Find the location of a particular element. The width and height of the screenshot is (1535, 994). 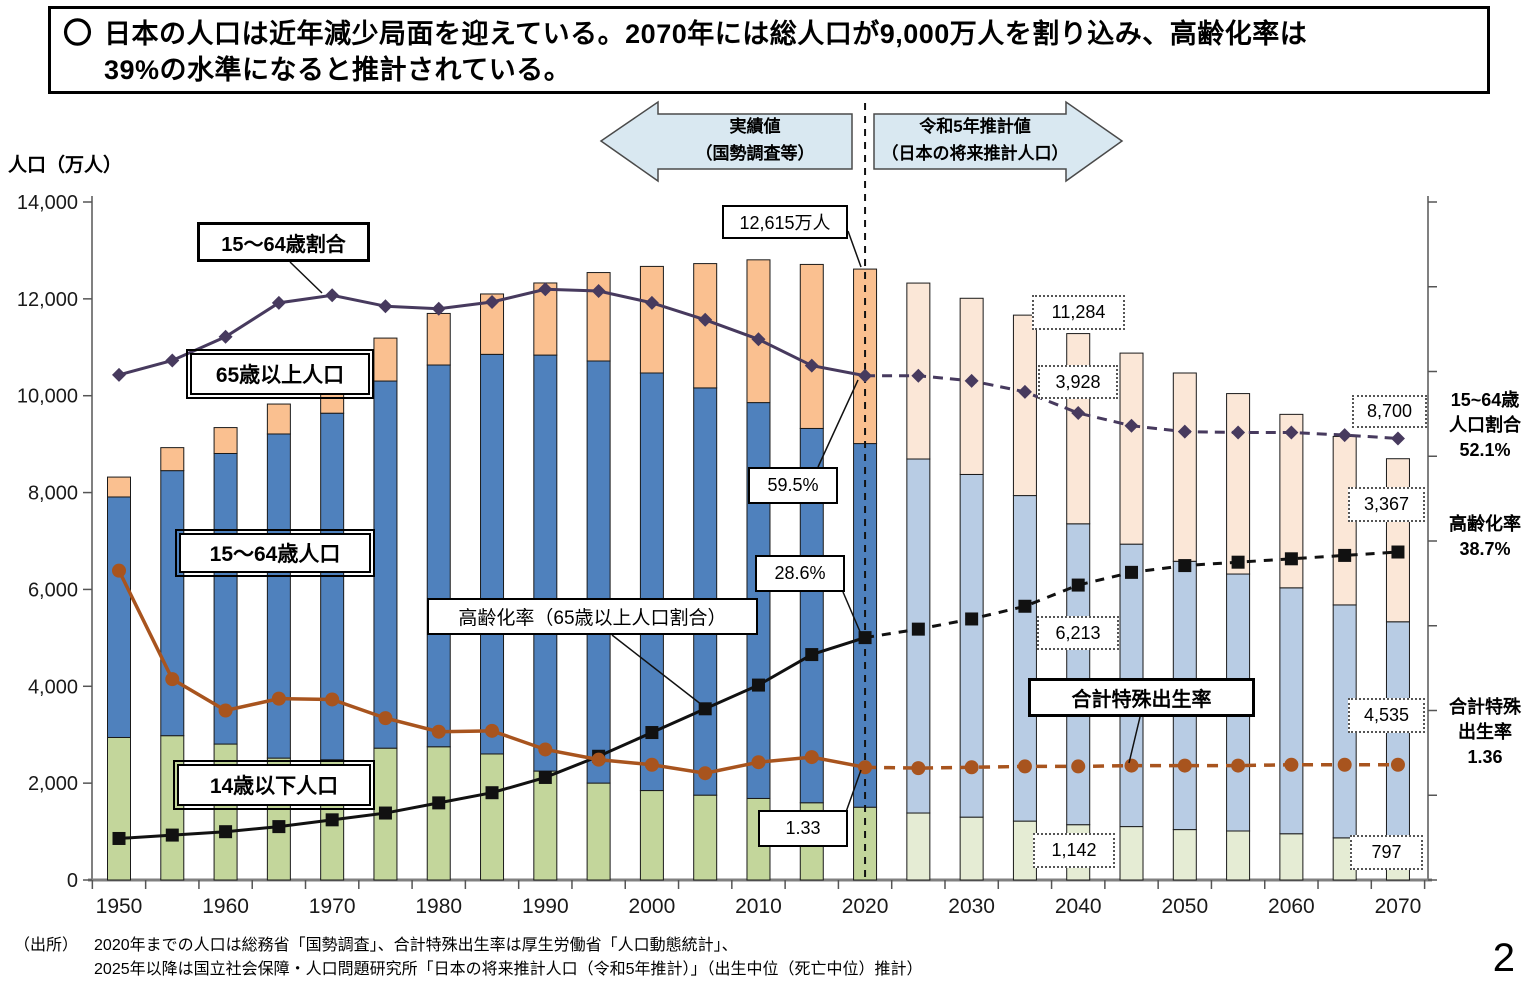

label-under15-series: 14歳以下人口 is located at coordinates (274, 785).